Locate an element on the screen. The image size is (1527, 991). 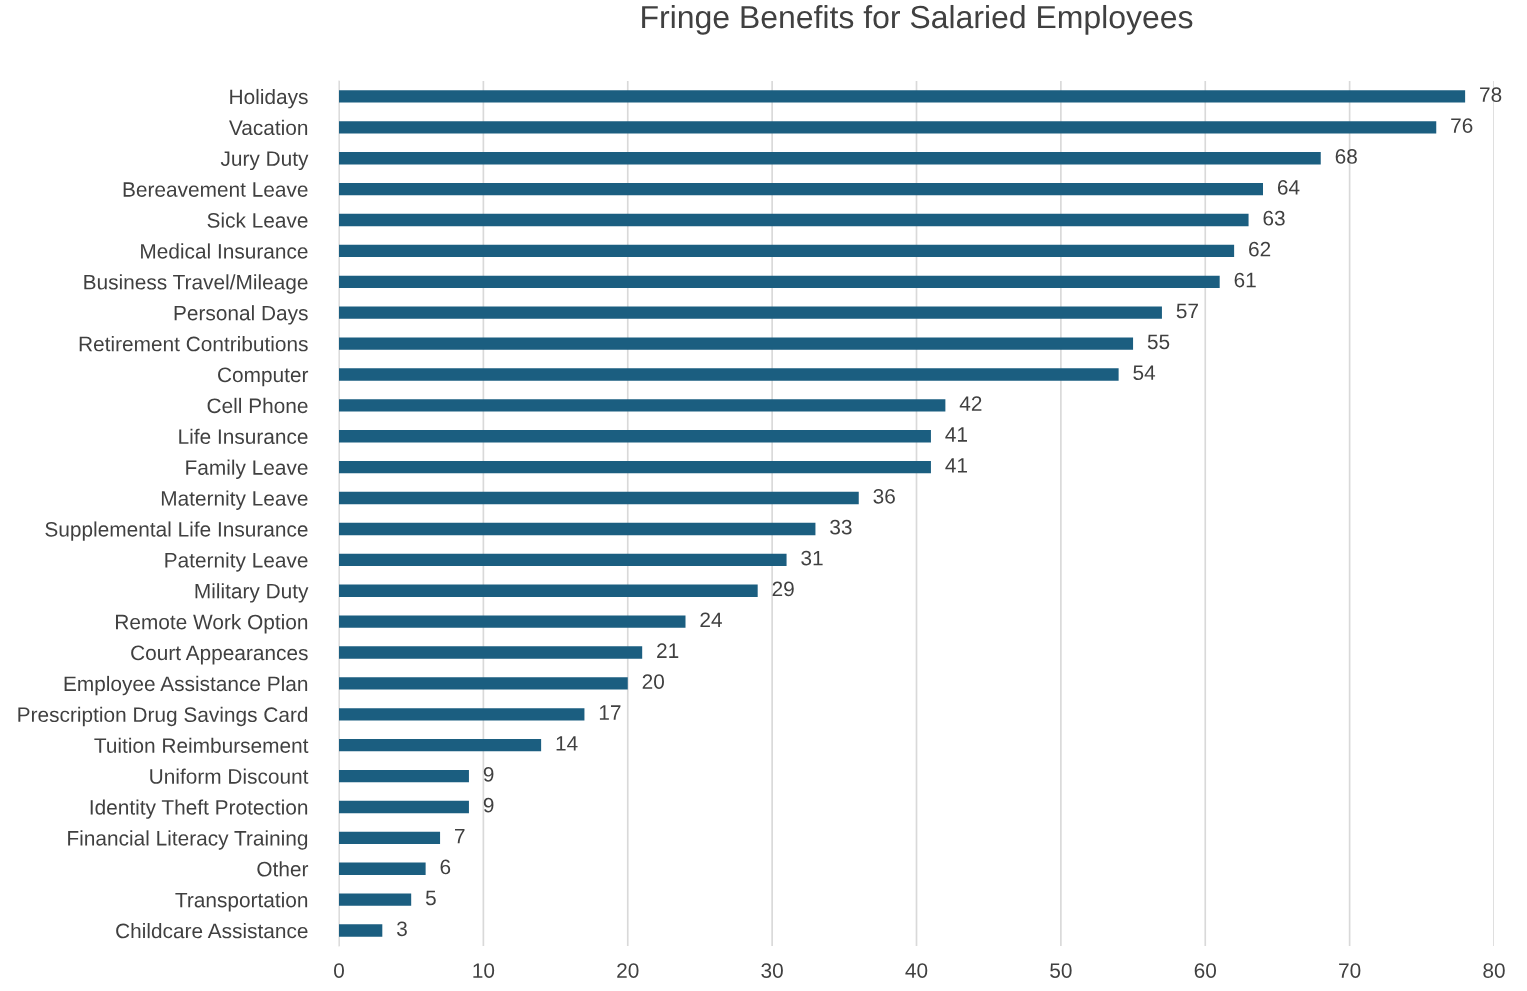
x-tick-label: 70 is located at coordinates (1350, 970).